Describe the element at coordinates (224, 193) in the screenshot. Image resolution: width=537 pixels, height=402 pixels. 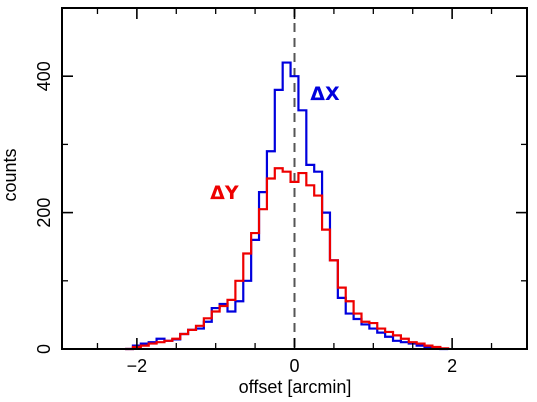
I see `series-annotation-label: ΔY` at that location.